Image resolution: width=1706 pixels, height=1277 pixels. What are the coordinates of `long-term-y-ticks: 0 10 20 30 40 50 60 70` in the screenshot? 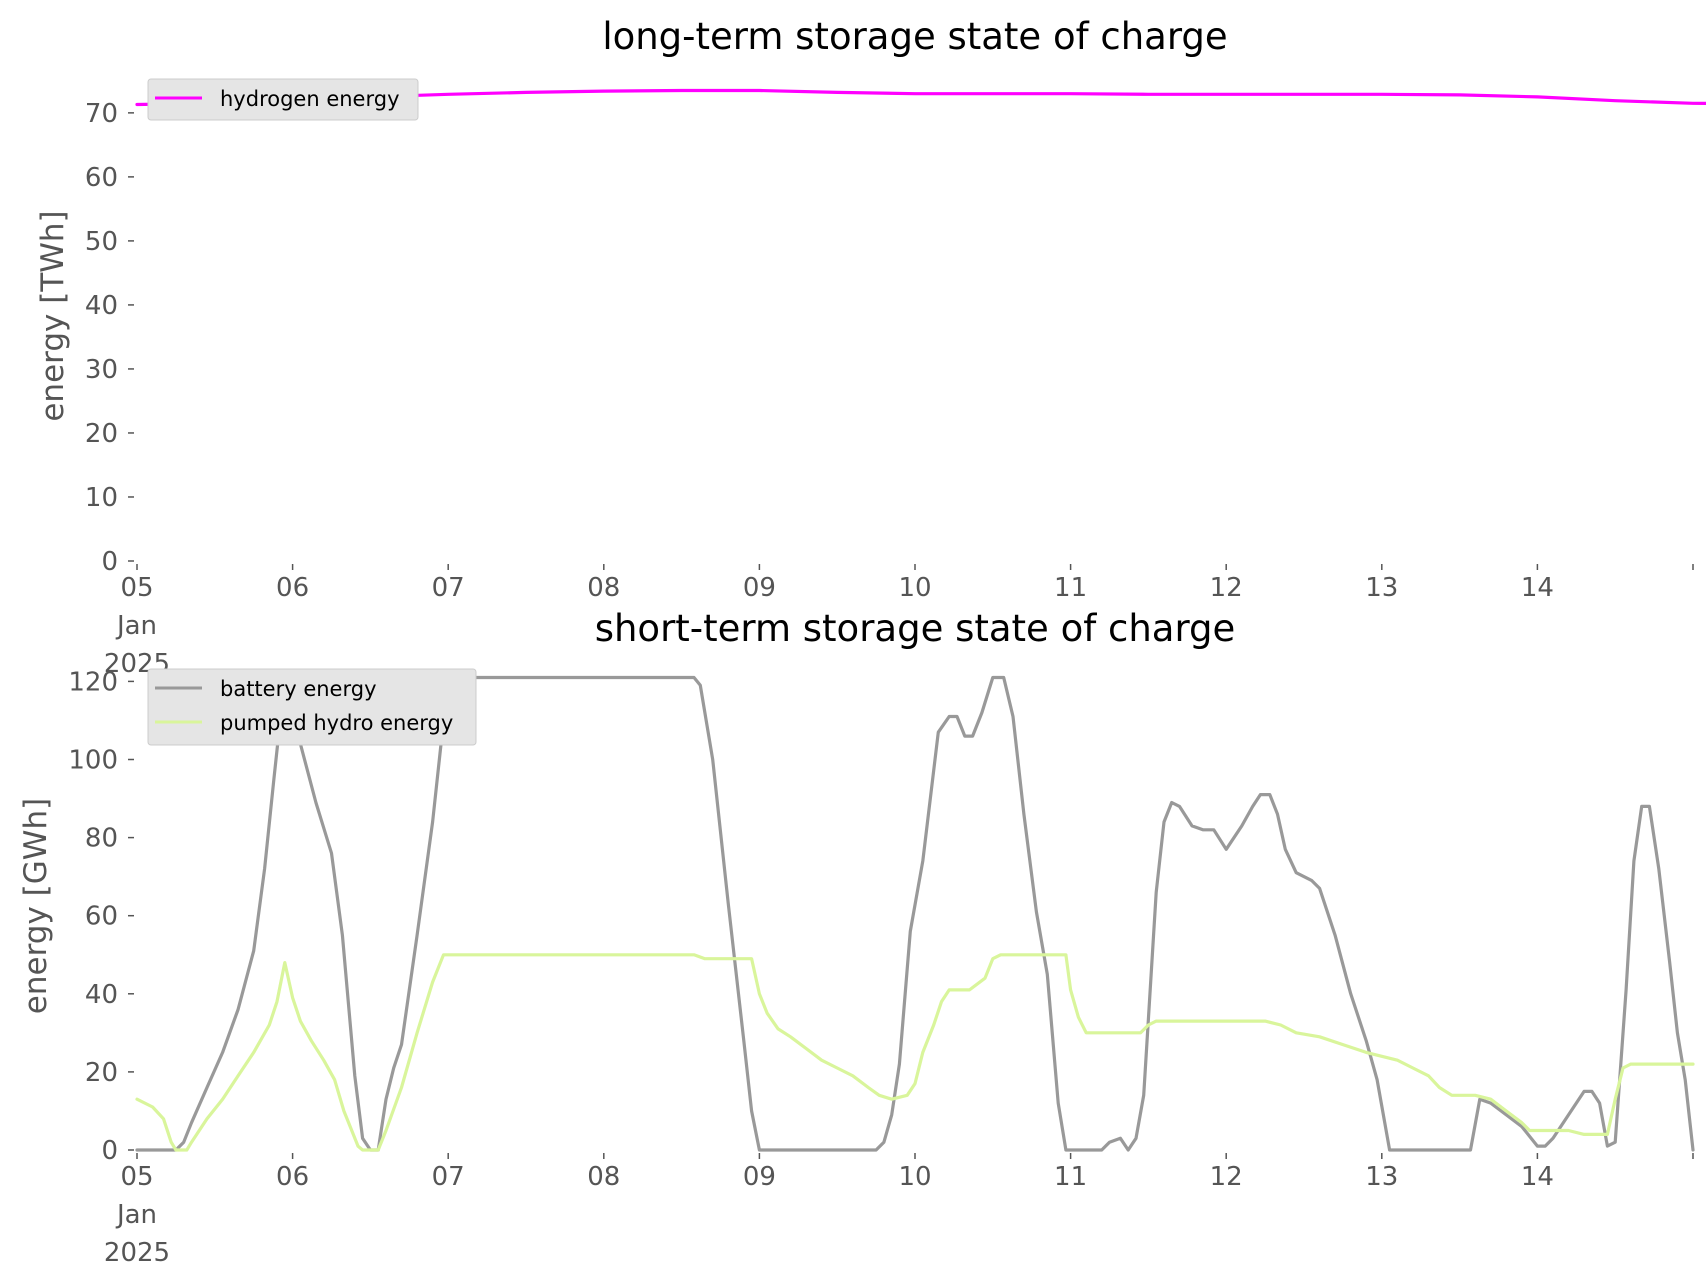 It's located at (109, 338).